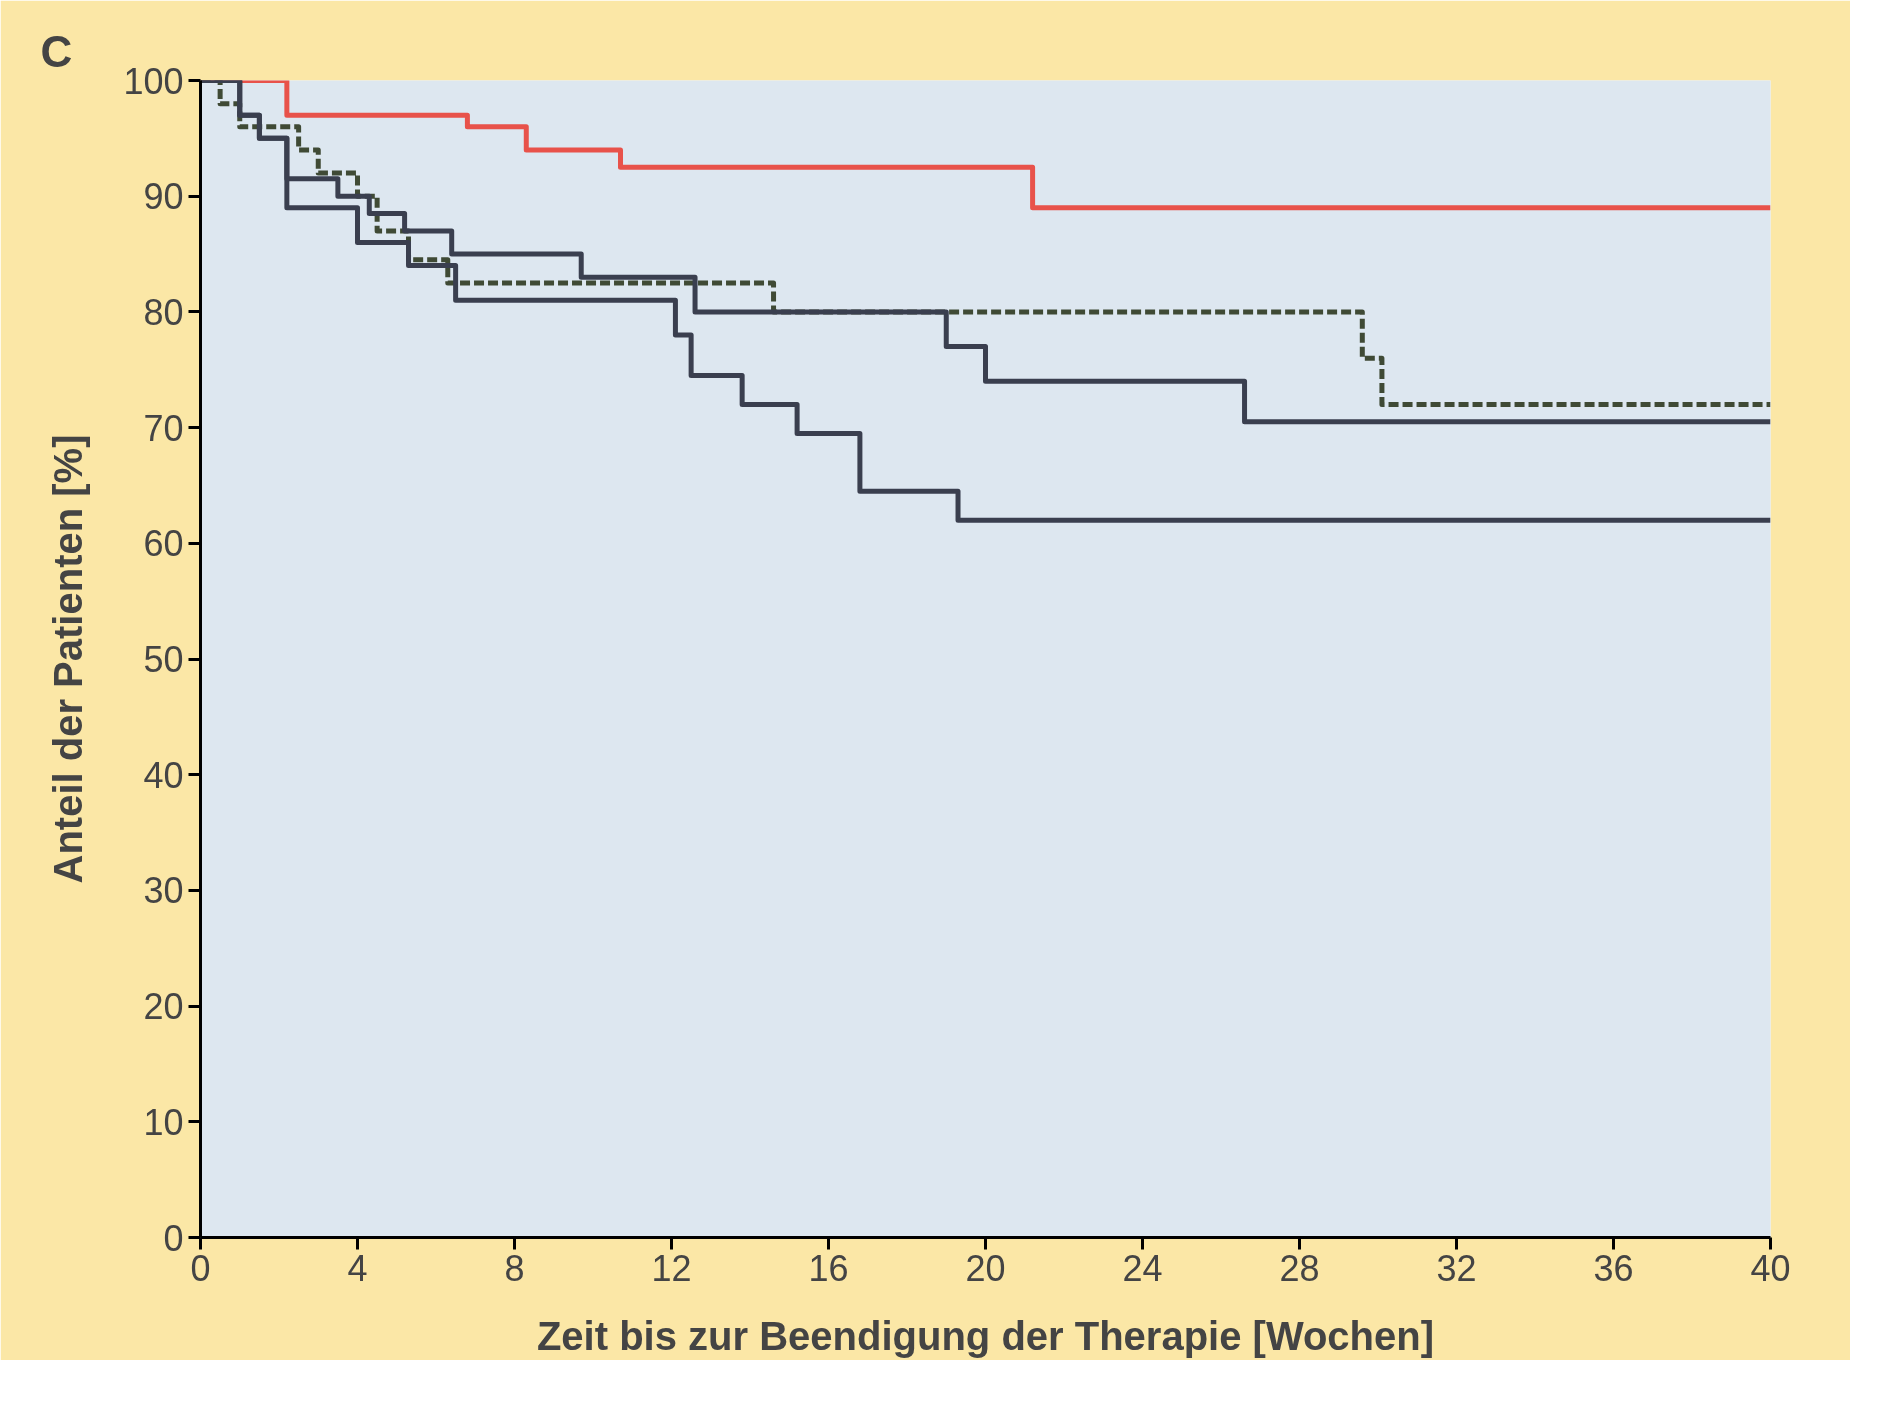 This screenshot has height=1408, width=1900. I want to click on y-tick-label: 10, so click(163, 1122).